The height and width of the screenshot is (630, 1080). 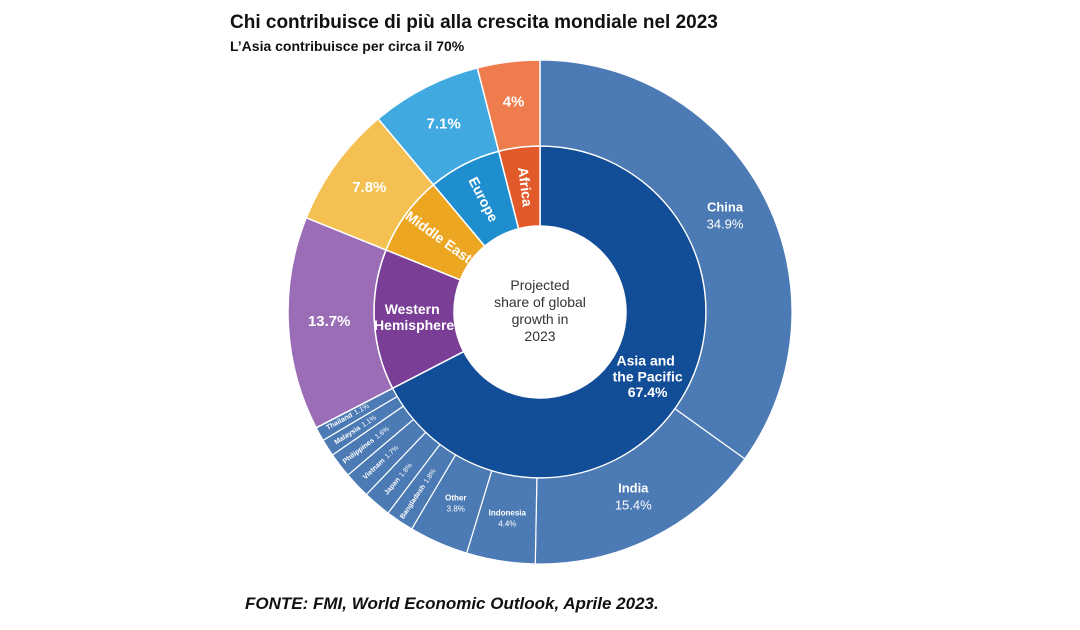 I want to click on chart-subtitle: L’Asia contribuisce per circa il 70%, so click(x=347, y=46).